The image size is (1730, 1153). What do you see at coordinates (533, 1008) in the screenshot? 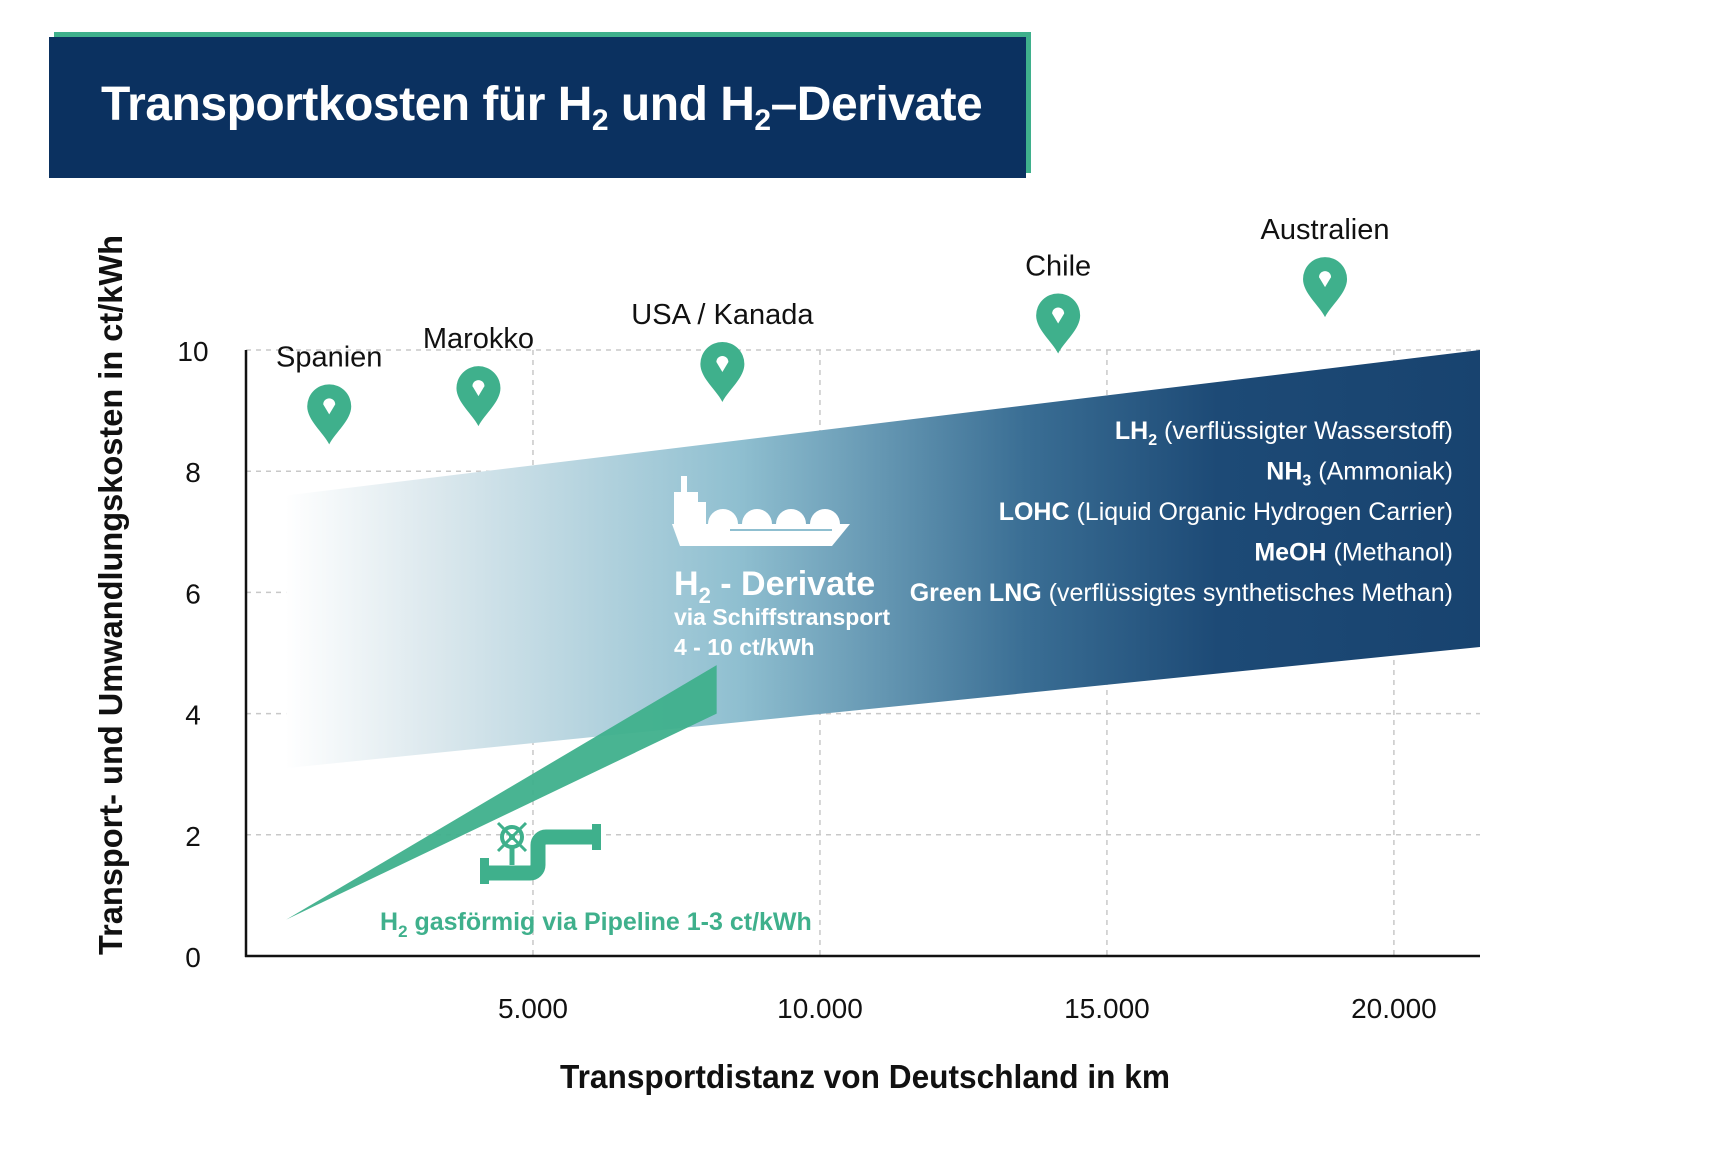
I see `x-tick-label: 5.000` at bounding box center [533, 1008].